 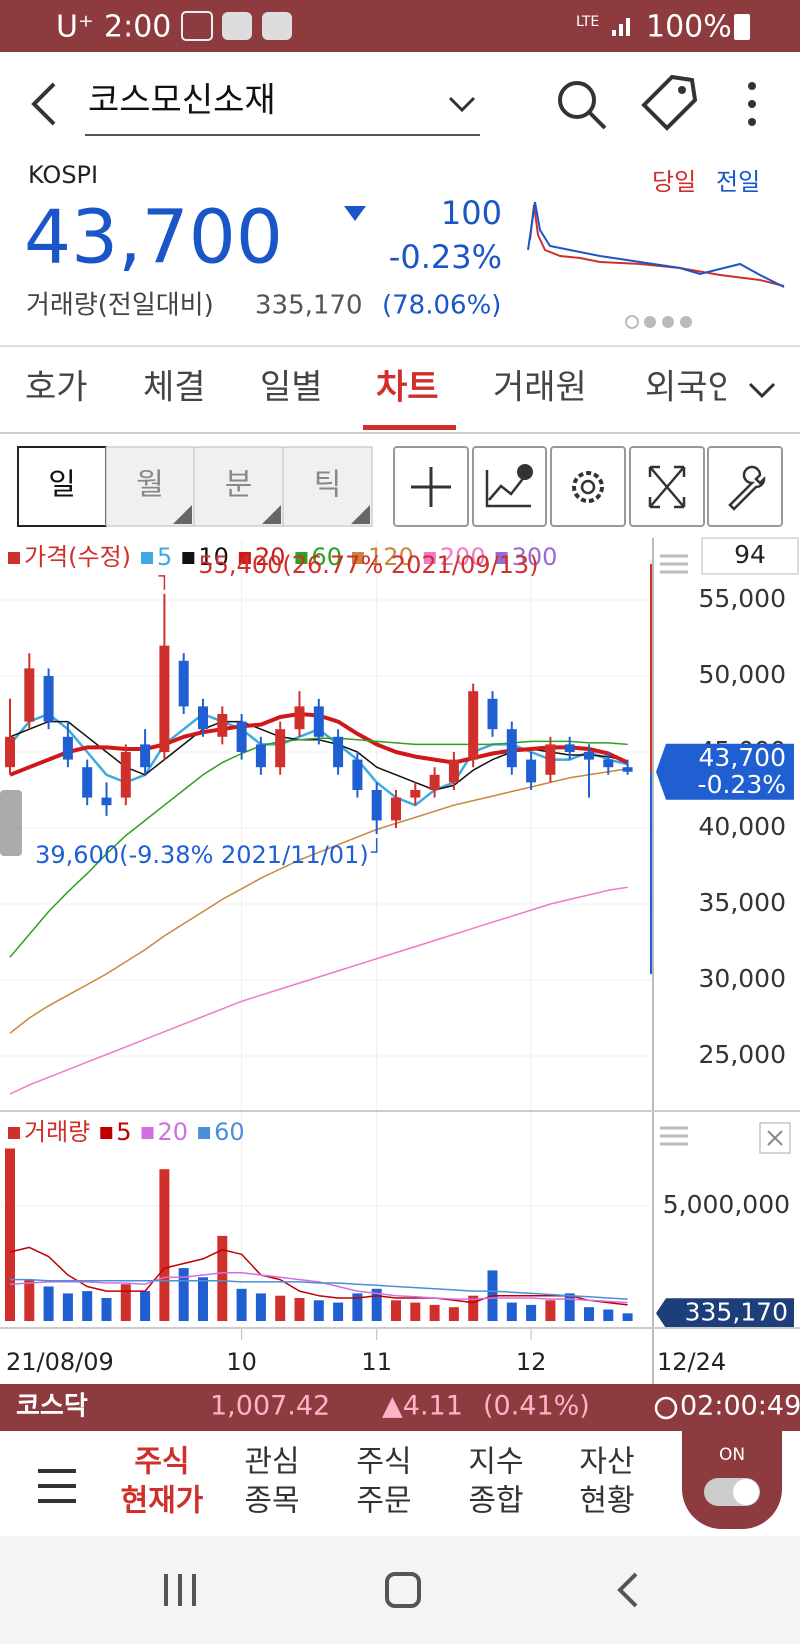 What do you see at coordinates (535, 557) in the screenshot?
I see `legend-label: 300` at bounding box center [535, 557].